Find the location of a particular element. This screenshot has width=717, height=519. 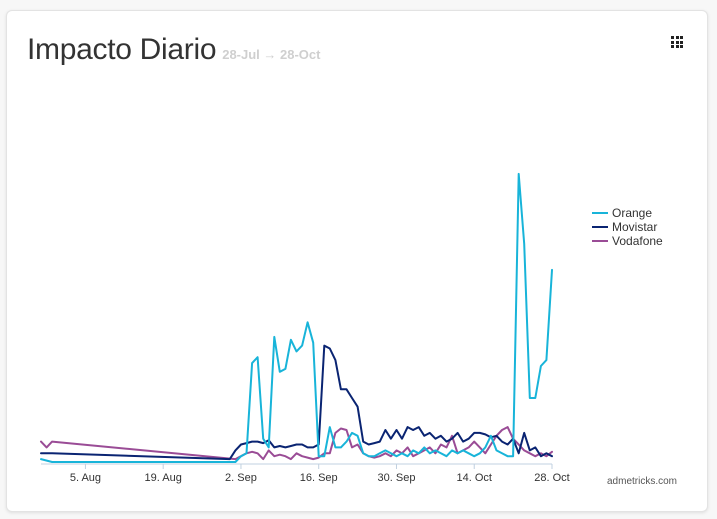

chart-header: Impacto Diario 28-Jul → 28-Oct is located at coordinates (173, 50).